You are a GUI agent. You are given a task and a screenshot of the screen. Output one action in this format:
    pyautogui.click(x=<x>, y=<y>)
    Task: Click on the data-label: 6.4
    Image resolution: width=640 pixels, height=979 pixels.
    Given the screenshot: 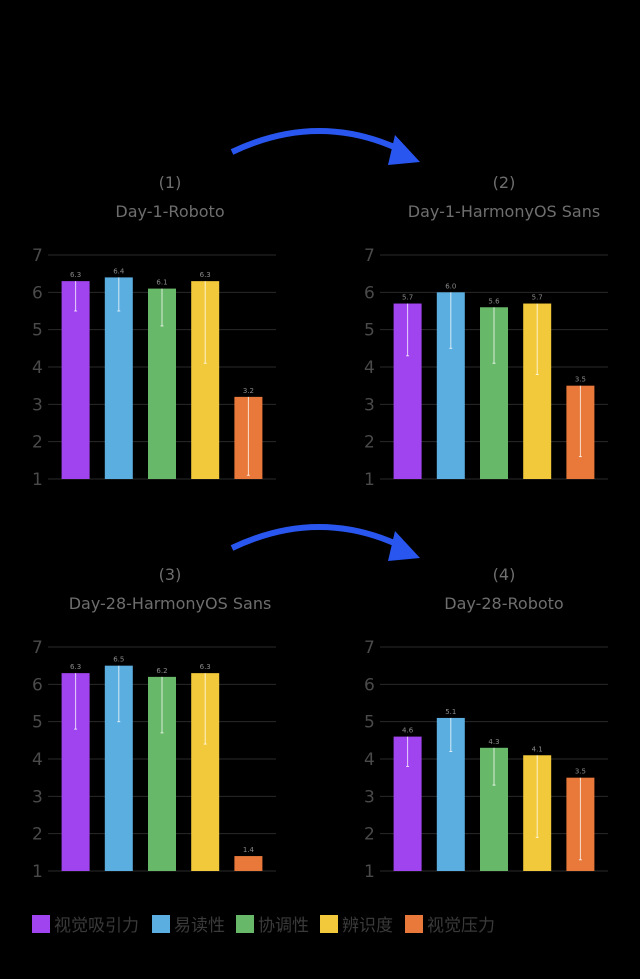 What is the action you would take?
    pyautogui.click(x=119, y=271)
    